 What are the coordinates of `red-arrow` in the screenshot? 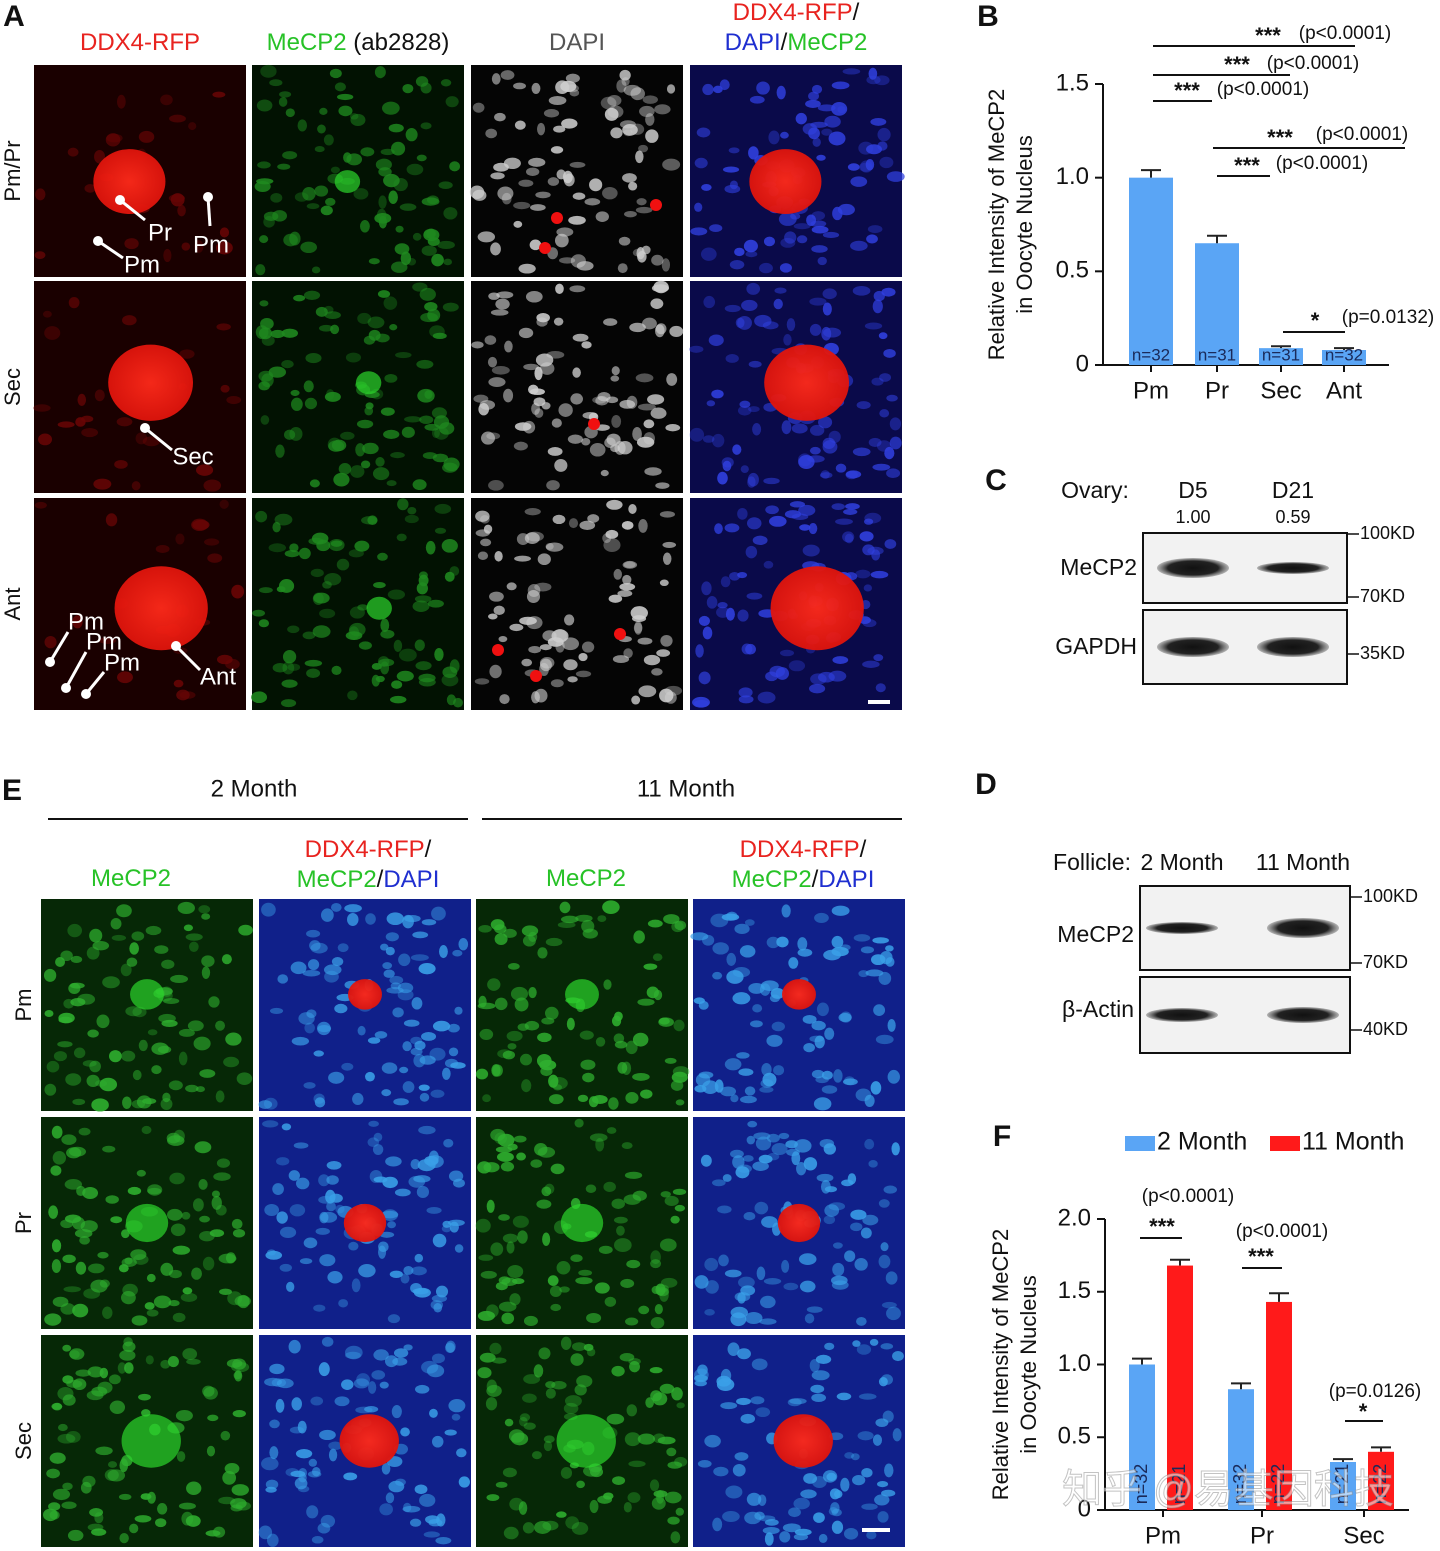 It's located at (656, 205).